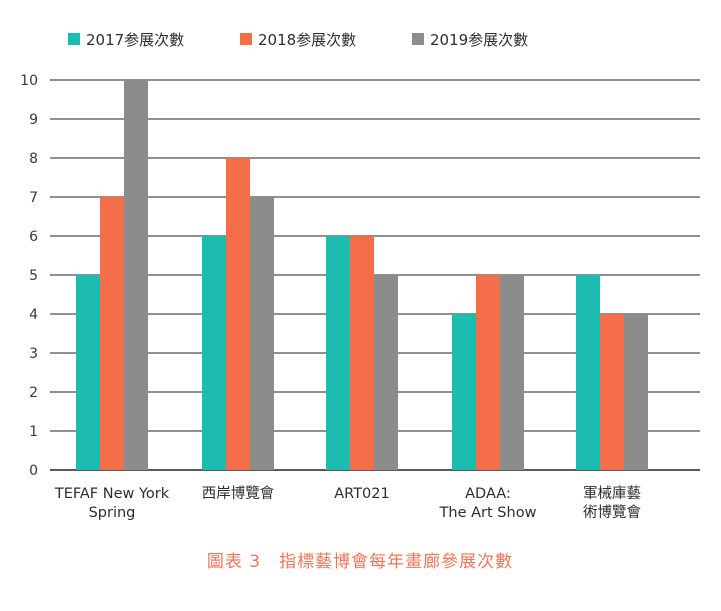  Describe the element at coordinates (29, 81) in the screenshot. I see `y-tick-label: 10` at that location.